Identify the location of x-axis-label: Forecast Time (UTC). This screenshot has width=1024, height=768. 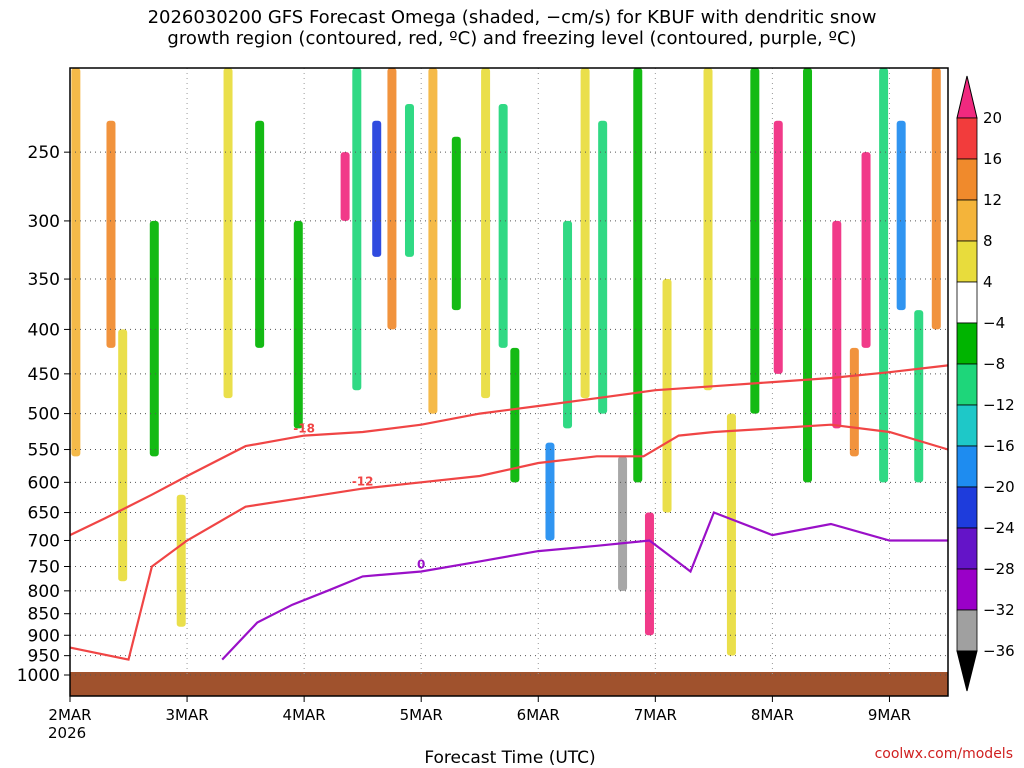
(509, 758).